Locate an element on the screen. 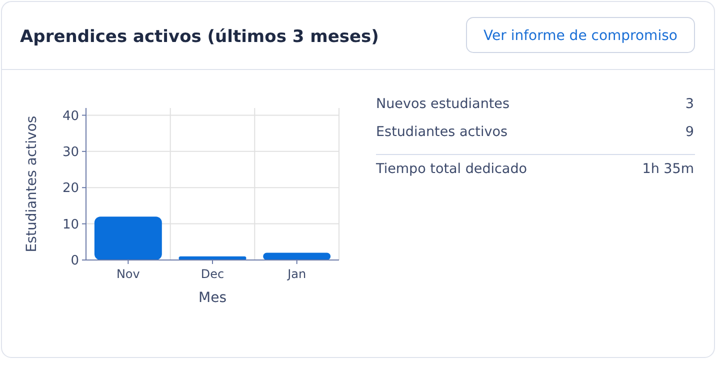 This screenshot has width=717, height=368. x-tick-label: Nov is located at coordinates (128, 274).